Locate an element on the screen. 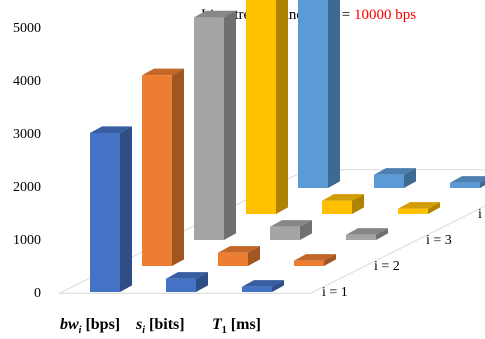 This screenshot has height=339, width=485. y-tick-label: 1000 is located at coordinates (27, 240).